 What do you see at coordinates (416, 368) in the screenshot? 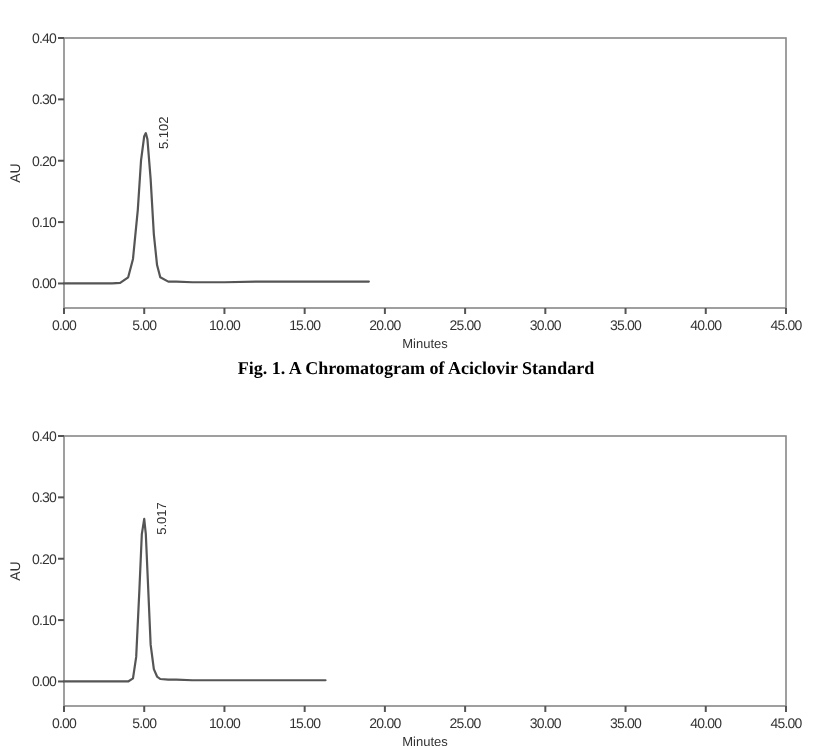
I see `caption: Fig. 1. A Chromatogram of Aciclovir Standard` at bounding box center [416, 368].